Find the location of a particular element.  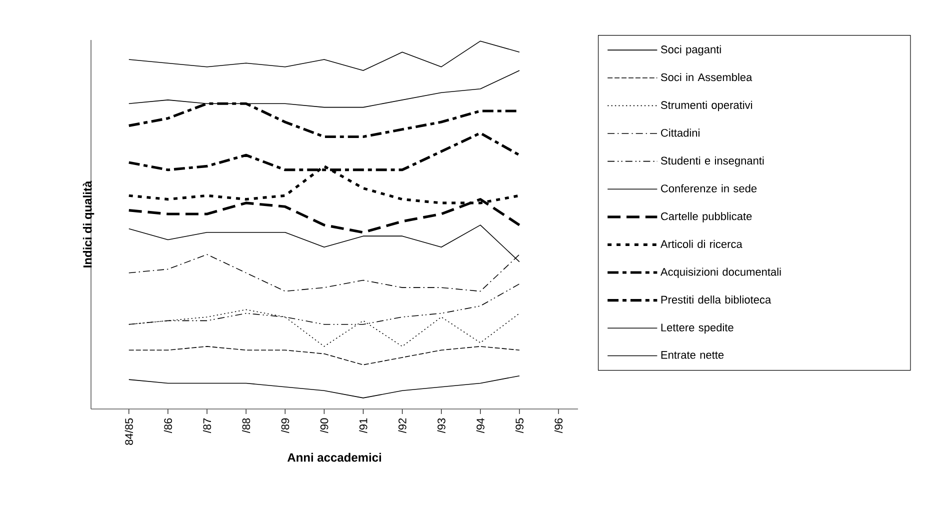

x-tick-label: /86 is located at coordinates (168, 426).